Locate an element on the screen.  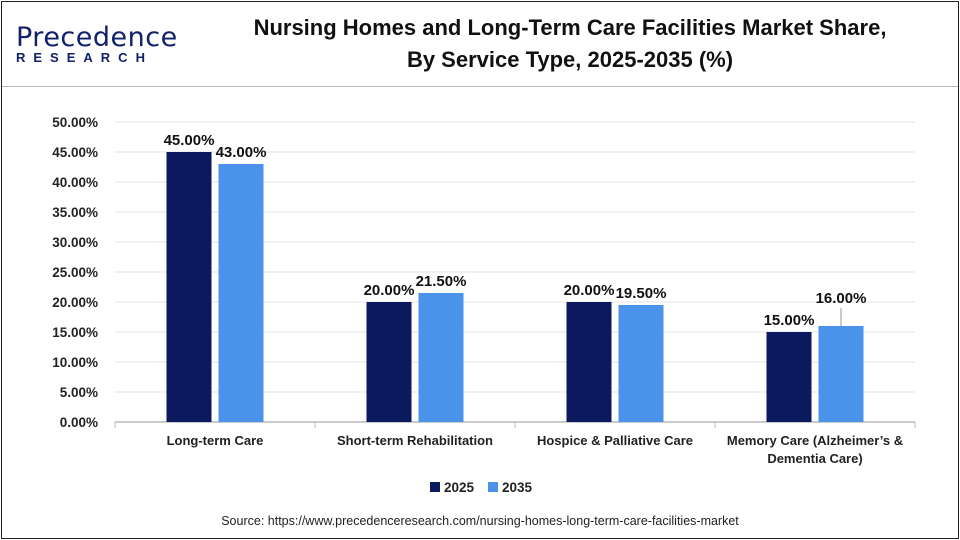
x-tick-label: Hospice & Palliative Care is located at coordinates (615, 440).